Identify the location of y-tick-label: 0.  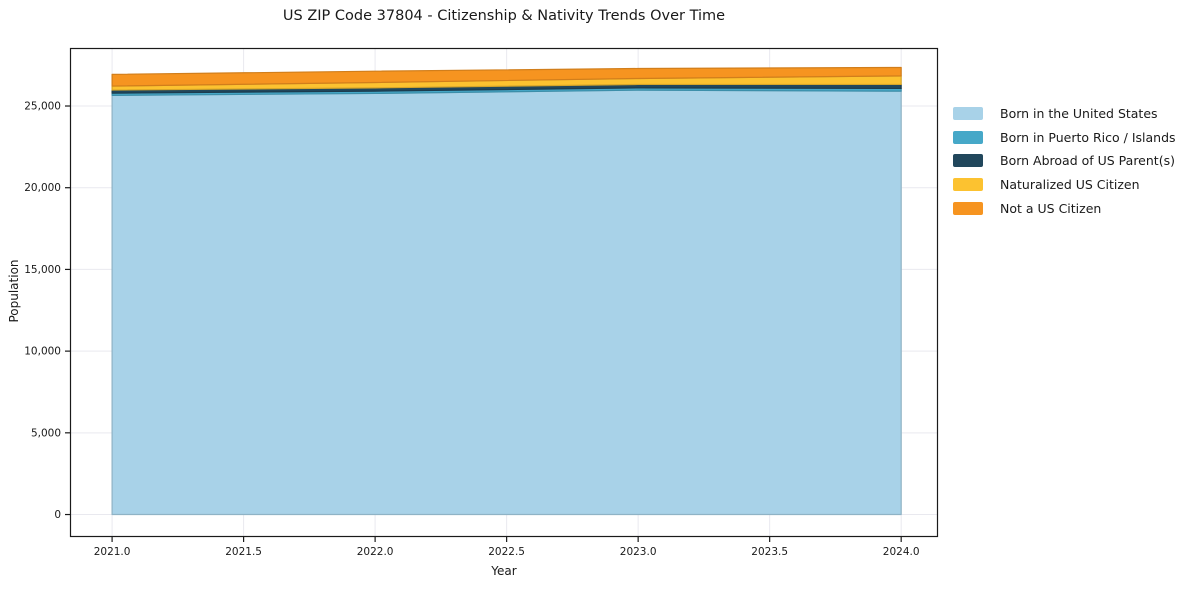
(57, 515).